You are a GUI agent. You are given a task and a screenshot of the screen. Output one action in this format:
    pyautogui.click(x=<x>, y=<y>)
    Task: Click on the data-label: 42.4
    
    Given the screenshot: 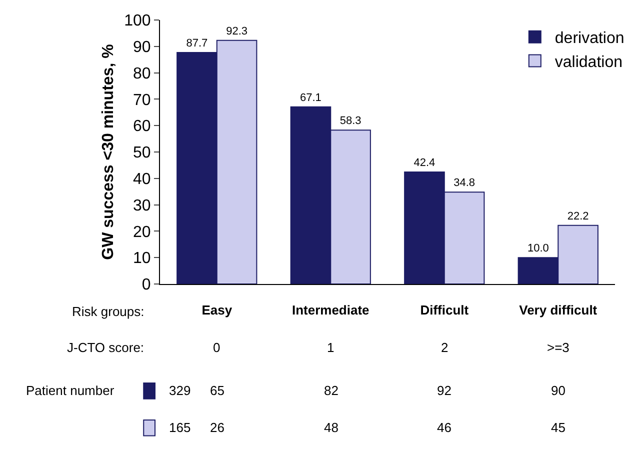 What is the action you would take?
    pyautogui.click(x=425, y=163)
    